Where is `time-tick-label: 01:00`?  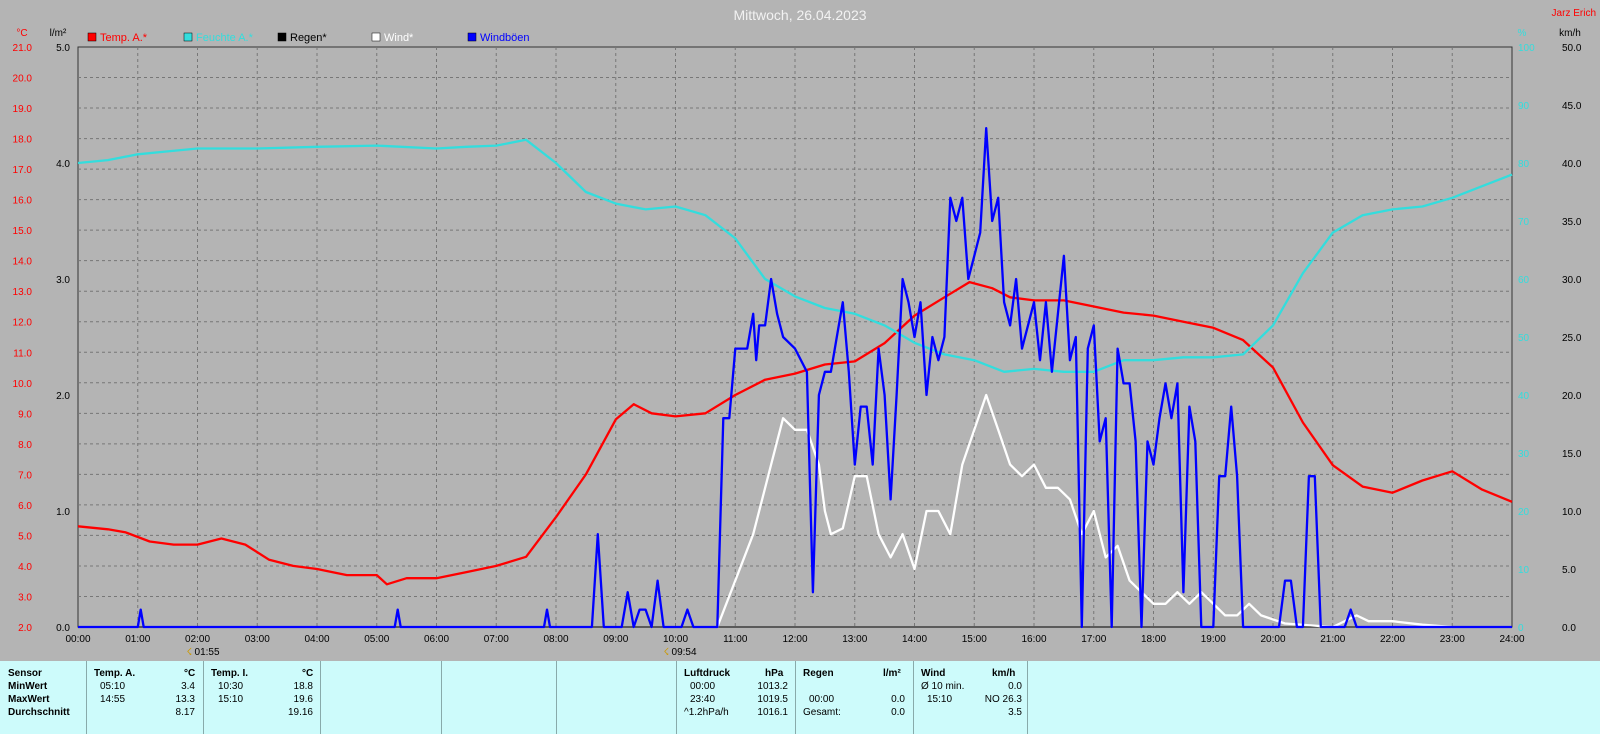 time-tick-label: 01:00 is located at coordinates (137, 639).